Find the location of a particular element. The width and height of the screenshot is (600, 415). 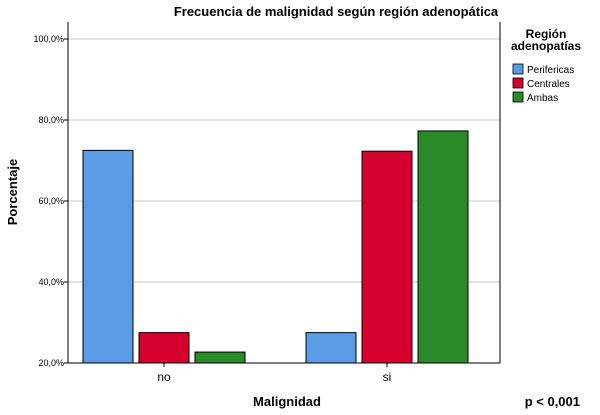

y-tick-label: 40,0% is located at coordinates (51, 282).